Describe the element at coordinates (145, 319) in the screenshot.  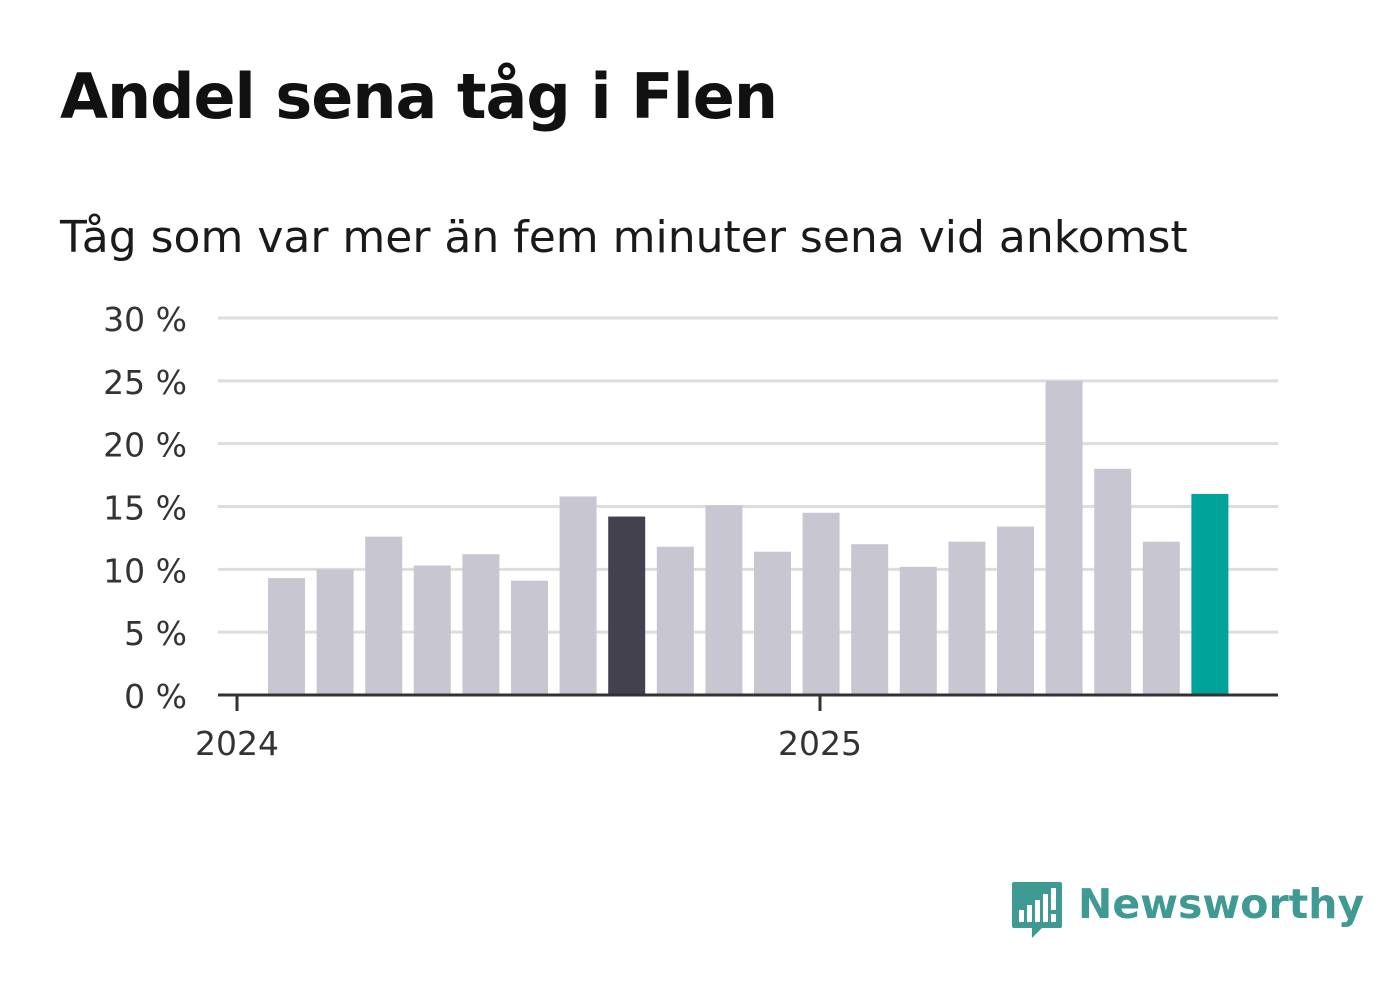
I see `y-tick-label: 30 %` at that location.